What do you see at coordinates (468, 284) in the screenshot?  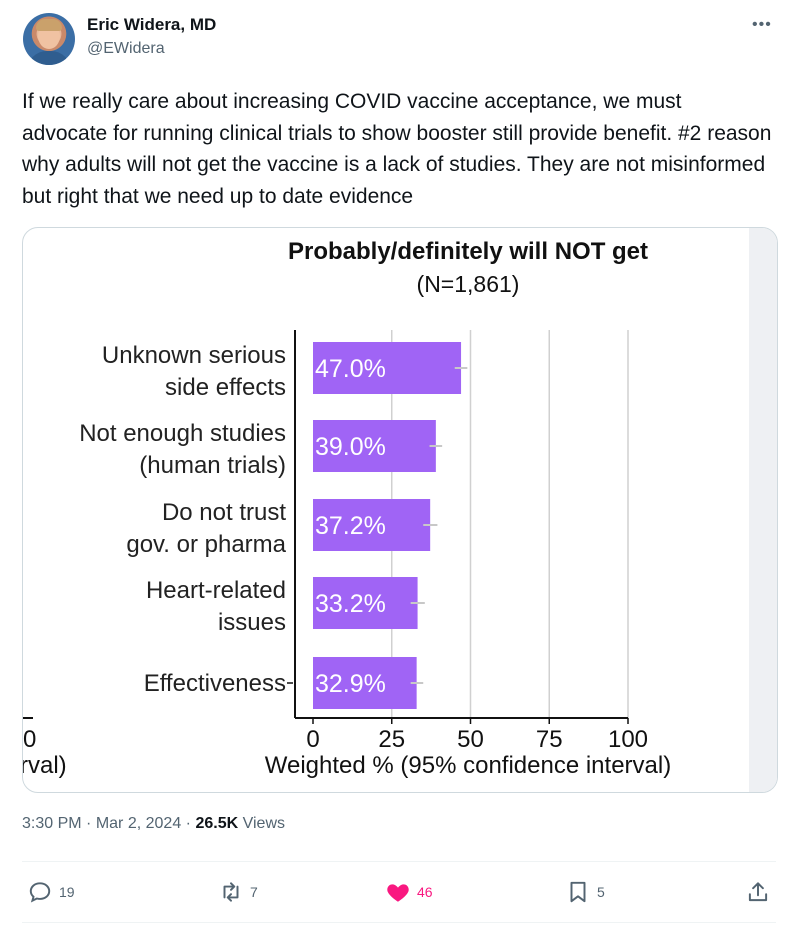 I see `chart-subtitle: (N=1,861)` at bounding box center [468, 284].